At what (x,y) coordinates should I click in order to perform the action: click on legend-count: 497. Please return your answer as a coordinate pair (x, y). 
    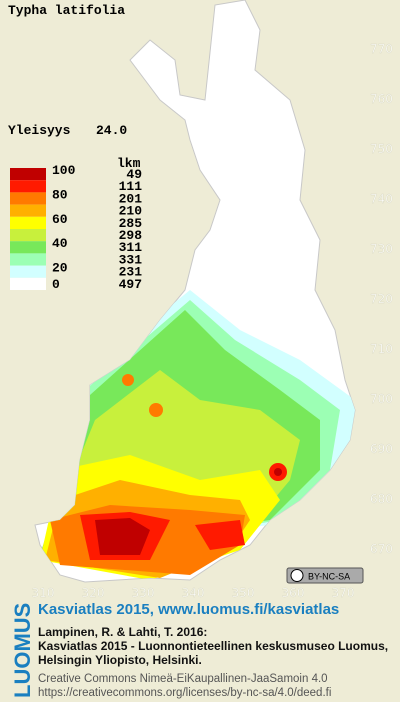
    Looking at the image, I should click on (130, 284).